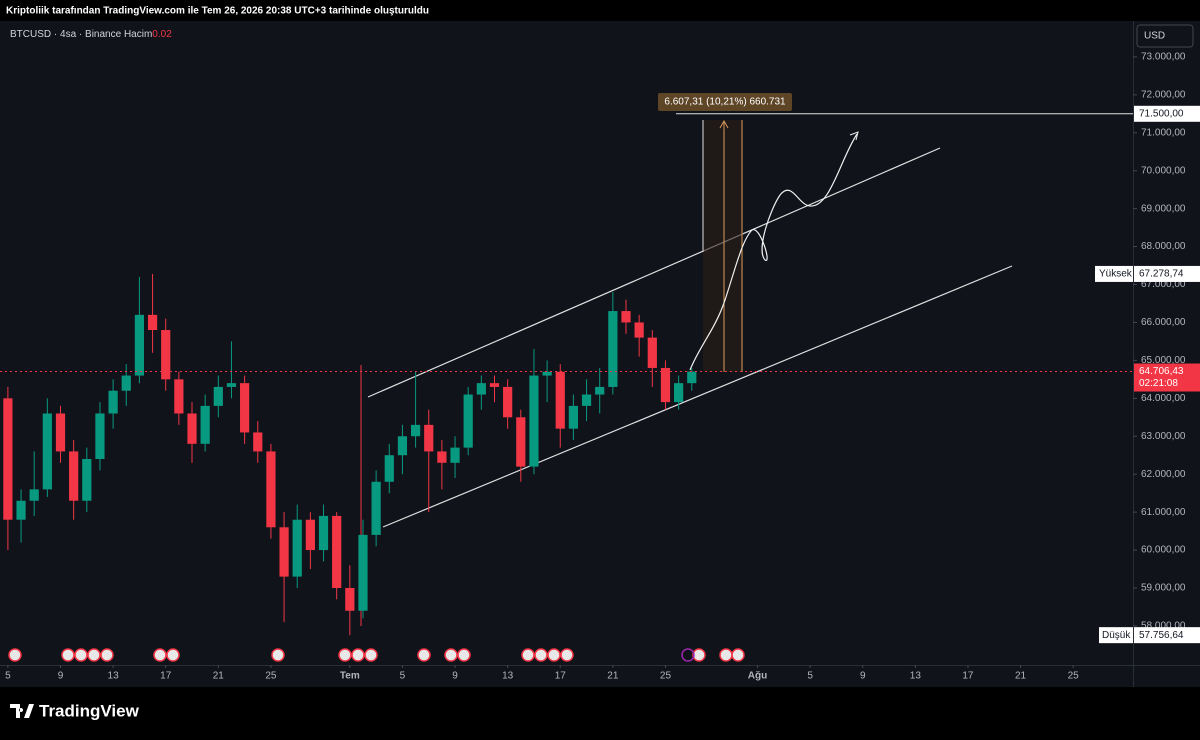 The image size is (1200, 740). I want to click on high-label-box, so click(1167, 273).